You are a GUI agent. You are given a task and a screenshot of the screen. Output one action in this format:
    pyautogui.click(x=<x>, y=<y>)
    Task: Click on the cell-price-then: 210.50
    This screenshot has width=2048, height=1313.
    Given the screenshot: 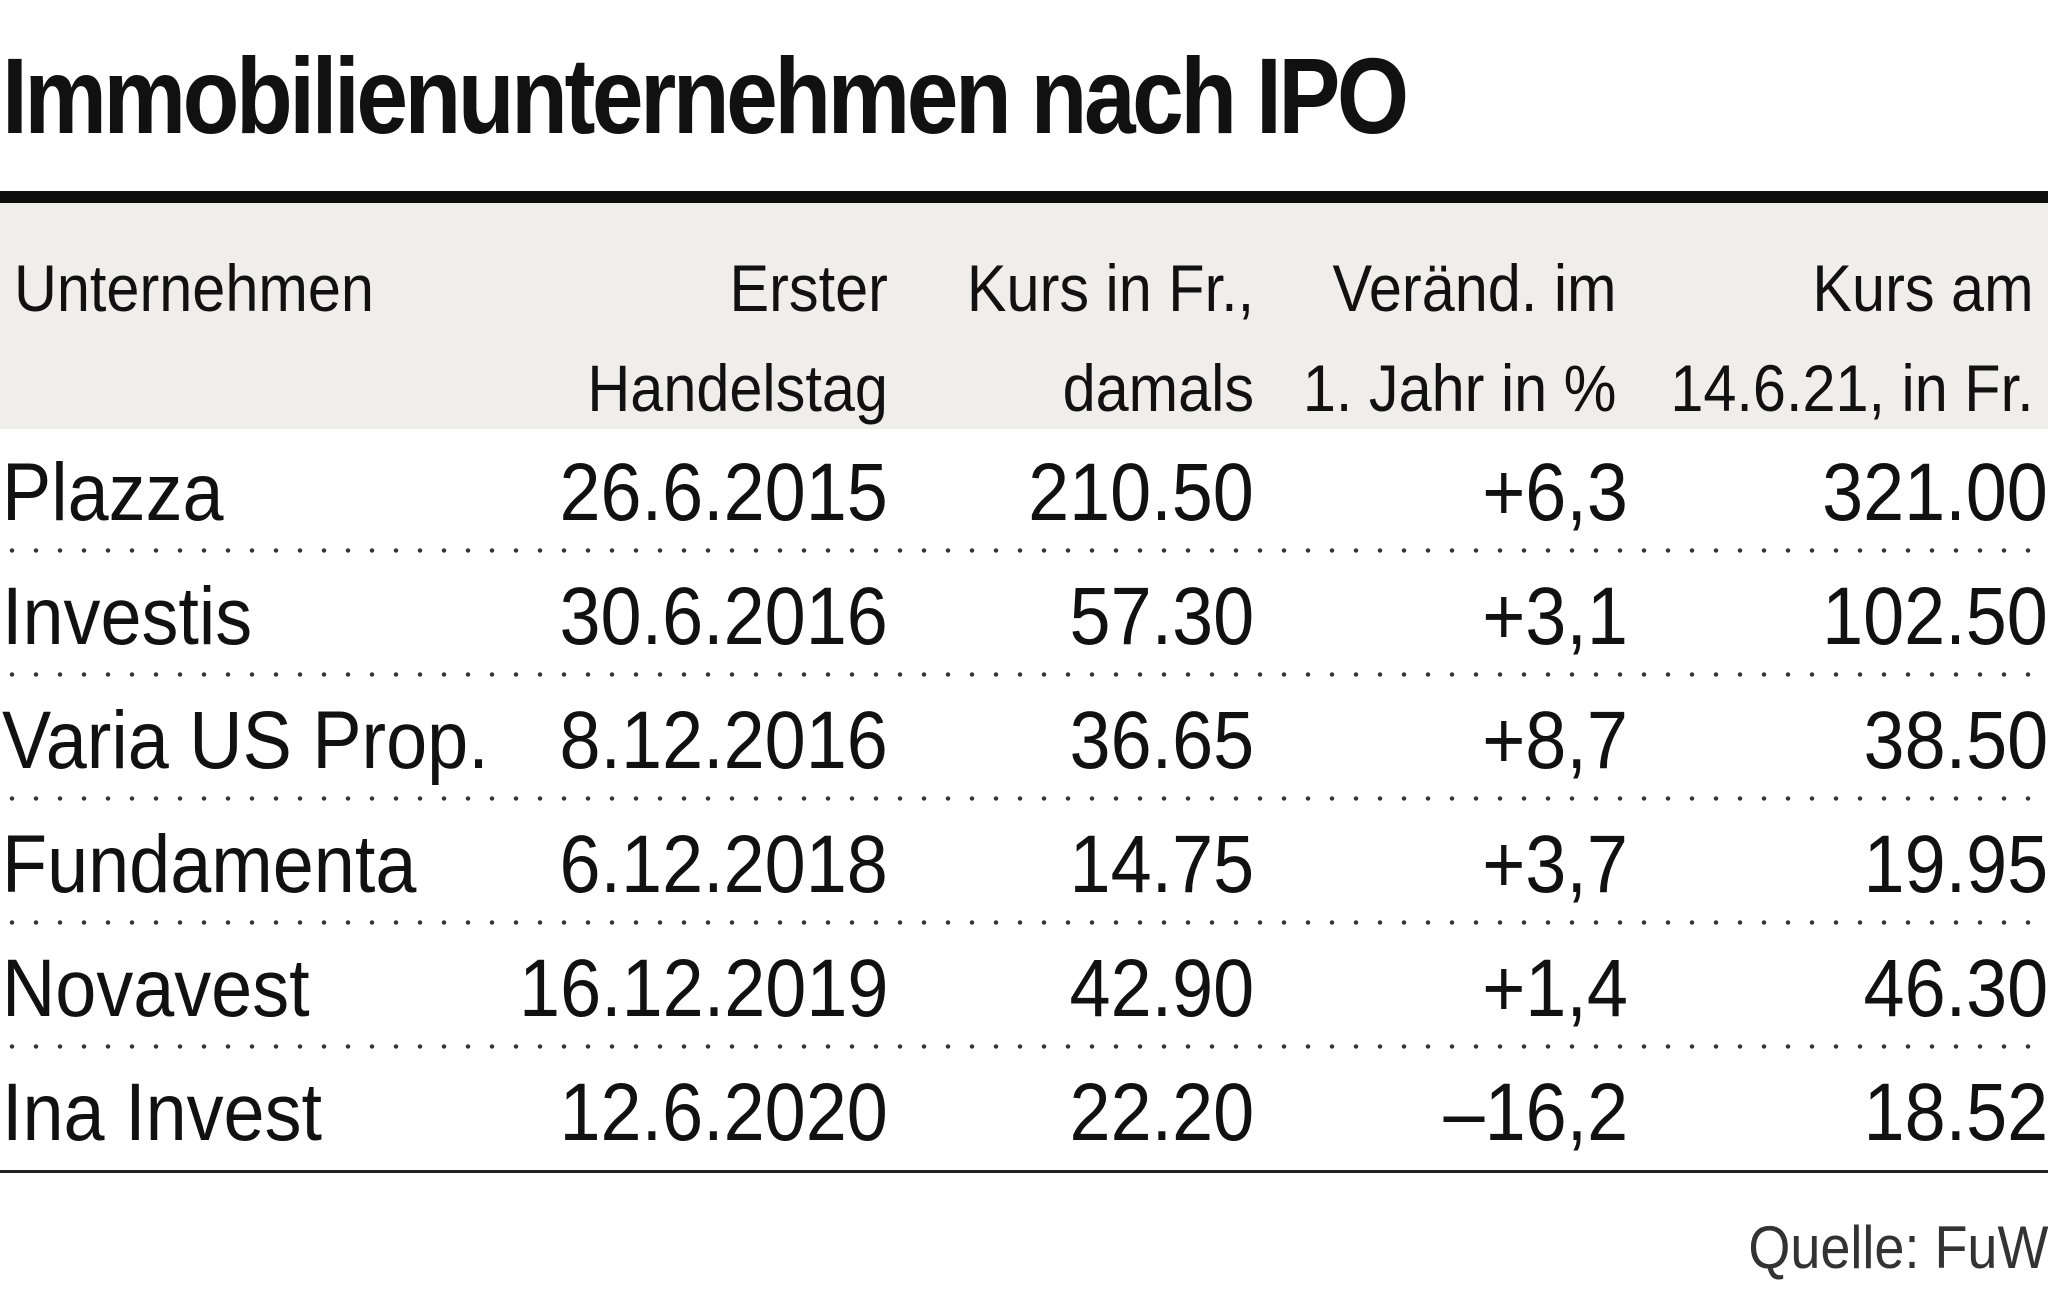 What is the action you would take?
    pyautogui.click(x=1141, y=492)
    